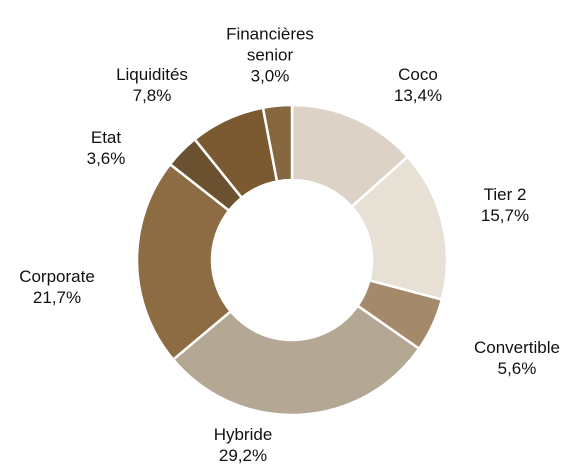 Image resolution: width=574 pixels, height=466 pixels. I want to click on category-label: Liquidités, so click(152, 74).